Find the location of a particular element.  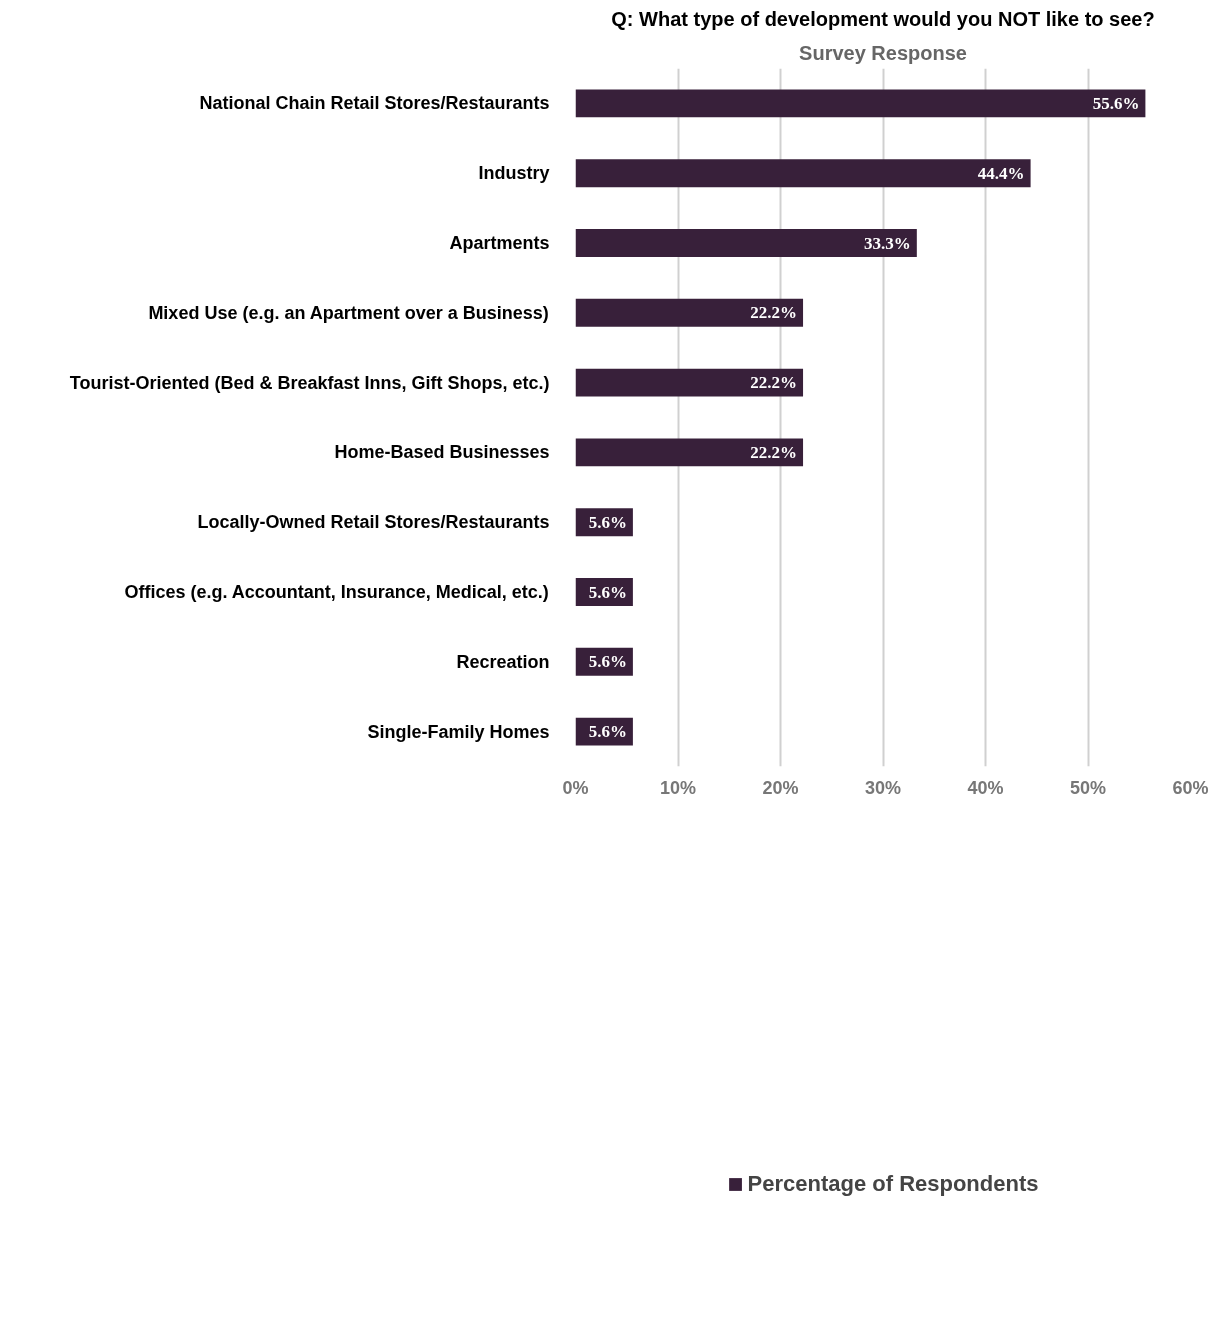

y-tick-label: Recreation is located at coordinates (503, 661).